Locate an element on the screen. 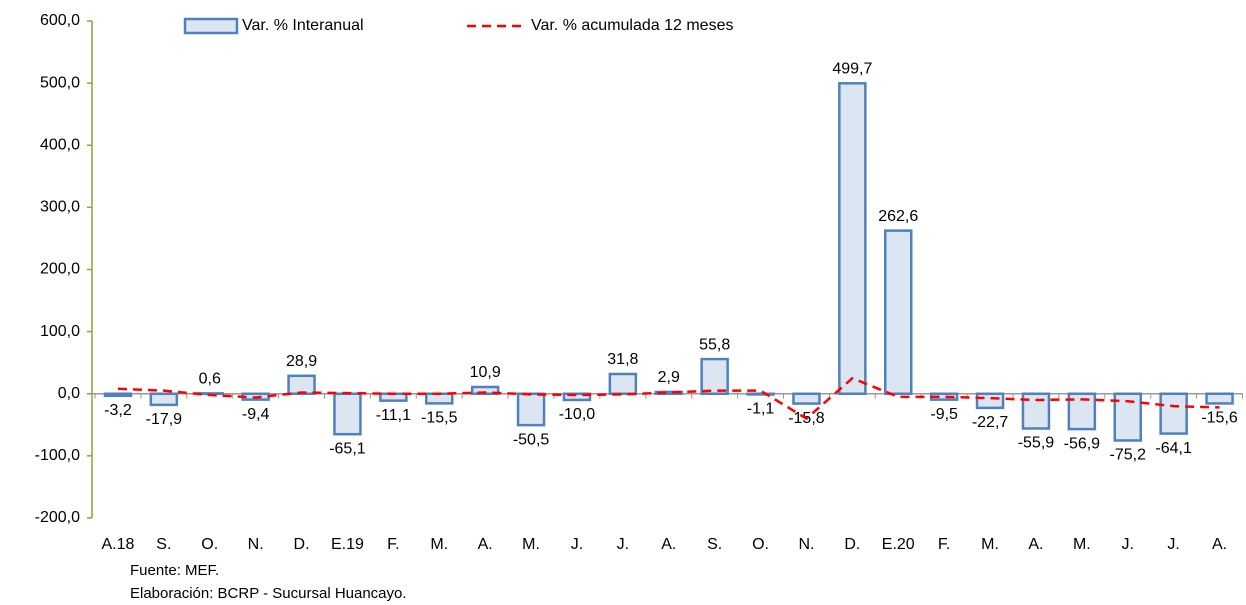  y-tick-label: 300,0 is located at coordinates (60, 207).